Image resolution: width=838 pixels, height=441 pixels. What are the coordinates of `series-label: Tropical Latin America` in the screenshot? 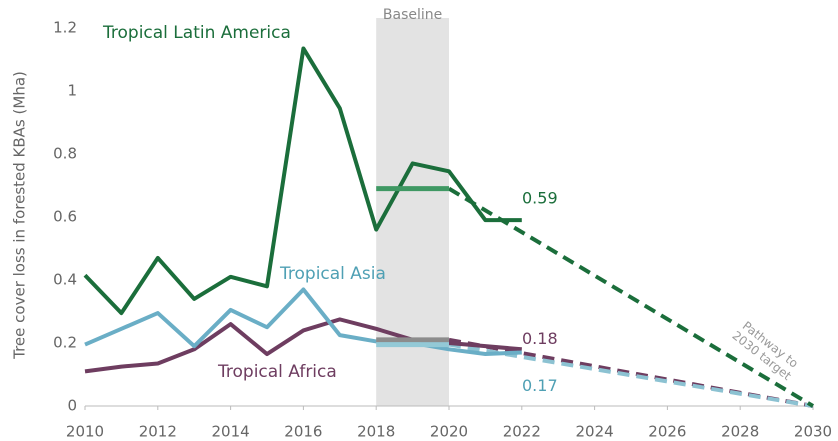 It's located at (196, 33).